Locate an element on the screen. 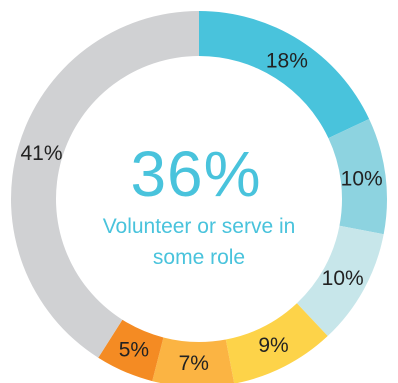 This screenshot has width=398, height=383. slice-label-2: 10% is located at coordinates (362, 178).